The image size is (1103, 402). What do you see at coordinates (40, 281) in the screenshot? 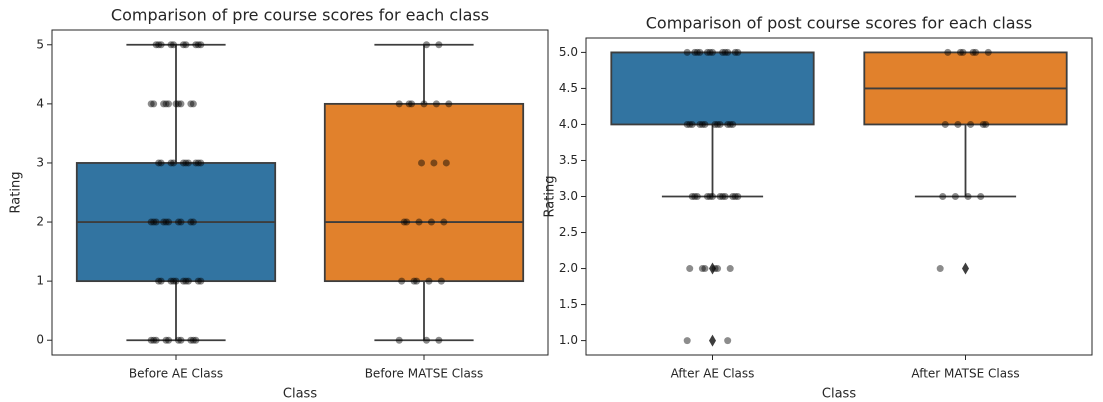
I see `y-tick-label: 1` at bounding box center [40, 281].